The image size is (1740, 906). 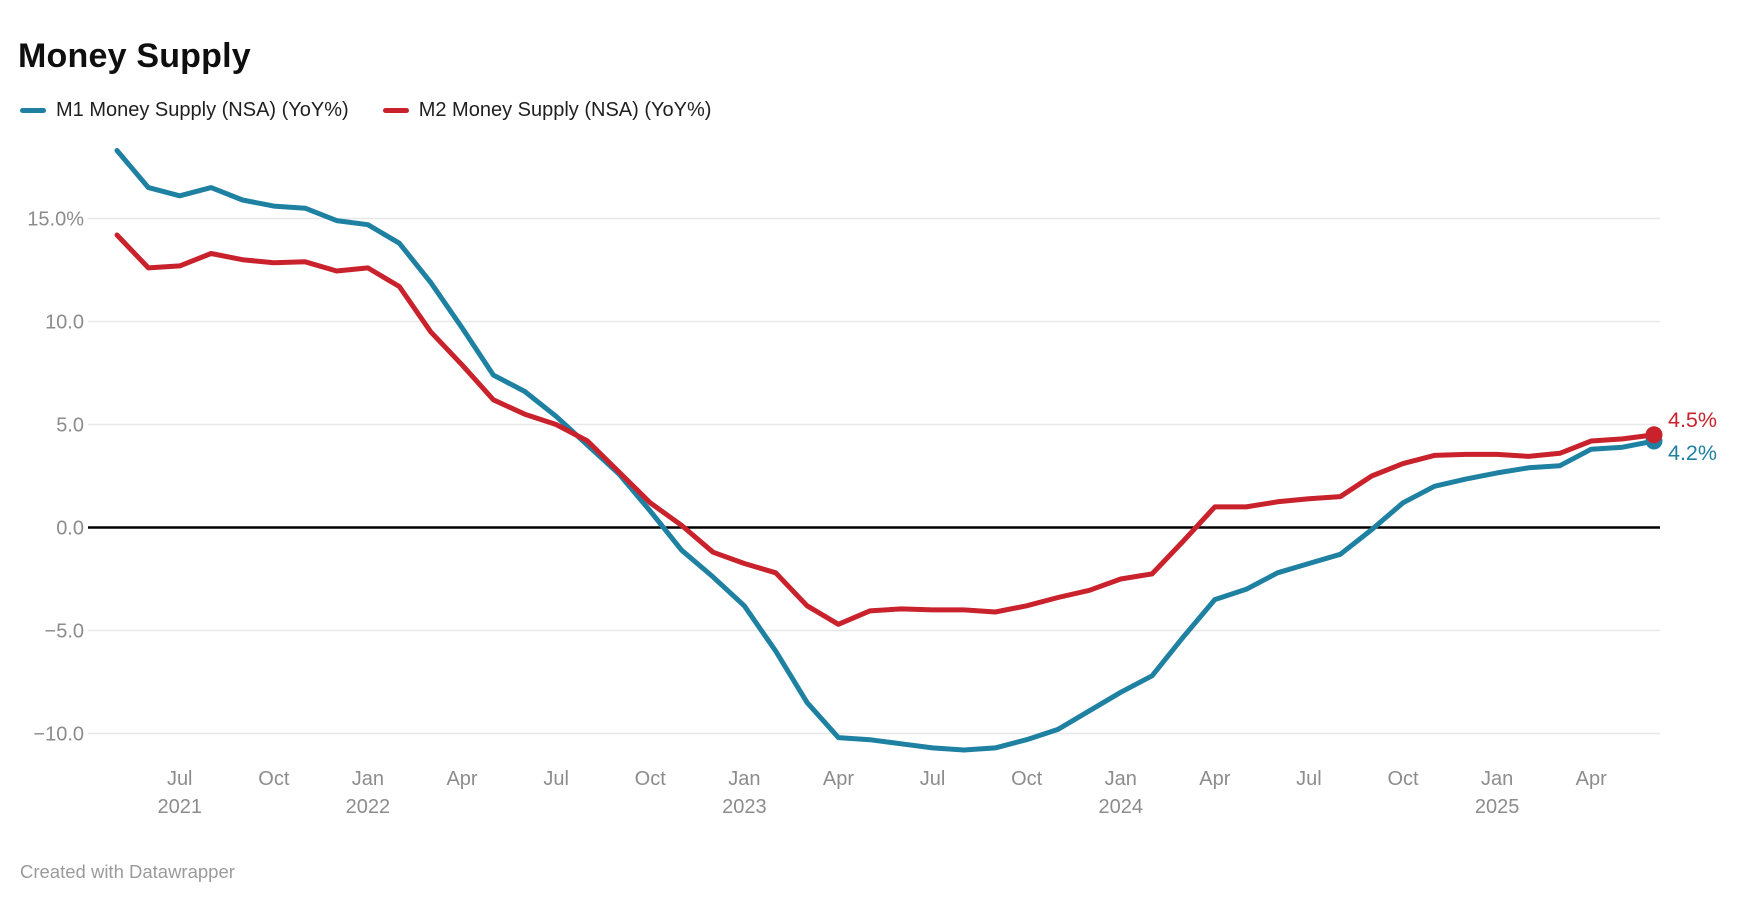 I want to click on legend-item-m1: M1 Money Supply (NSA) (YoY%), so click(x=184, y=110).